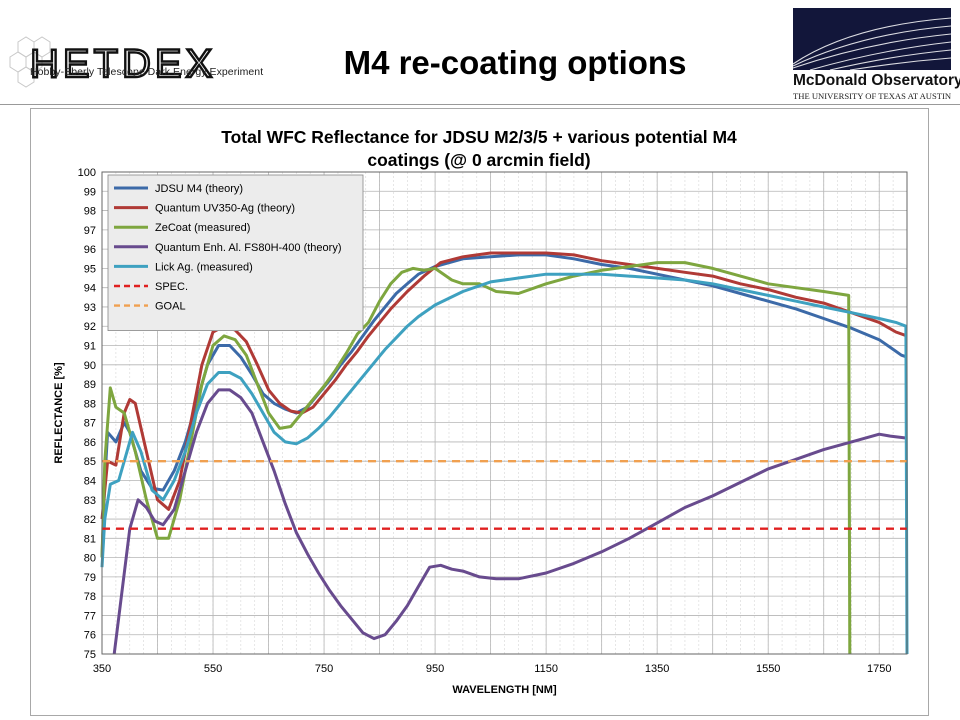  Describe the element at coordinates (90, 231) in the screenshot. I see `y-tick-label: 97` at that location.